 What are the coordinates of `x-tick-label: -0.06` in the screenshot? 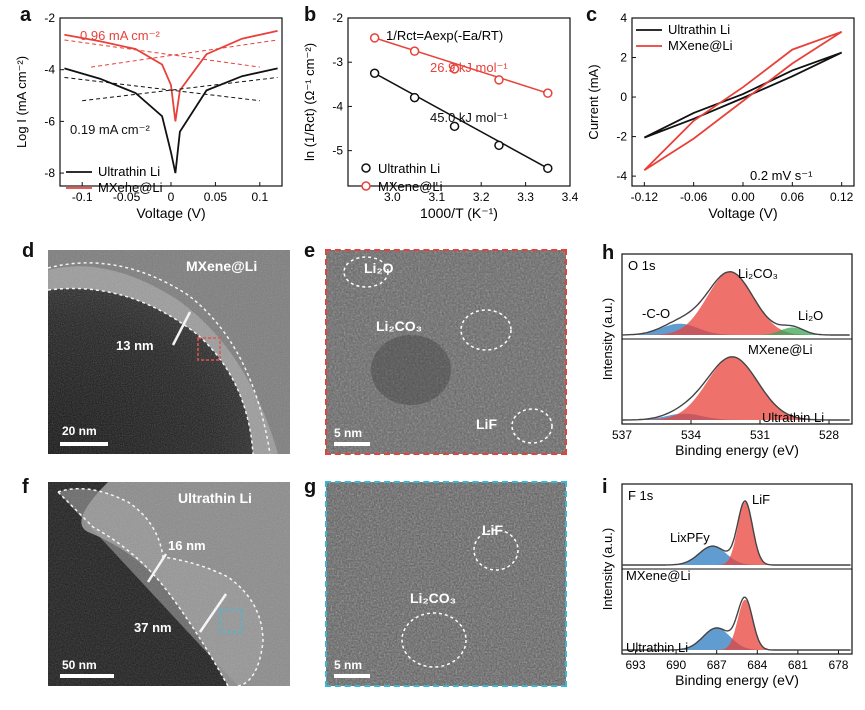 It's located at (694, 197).